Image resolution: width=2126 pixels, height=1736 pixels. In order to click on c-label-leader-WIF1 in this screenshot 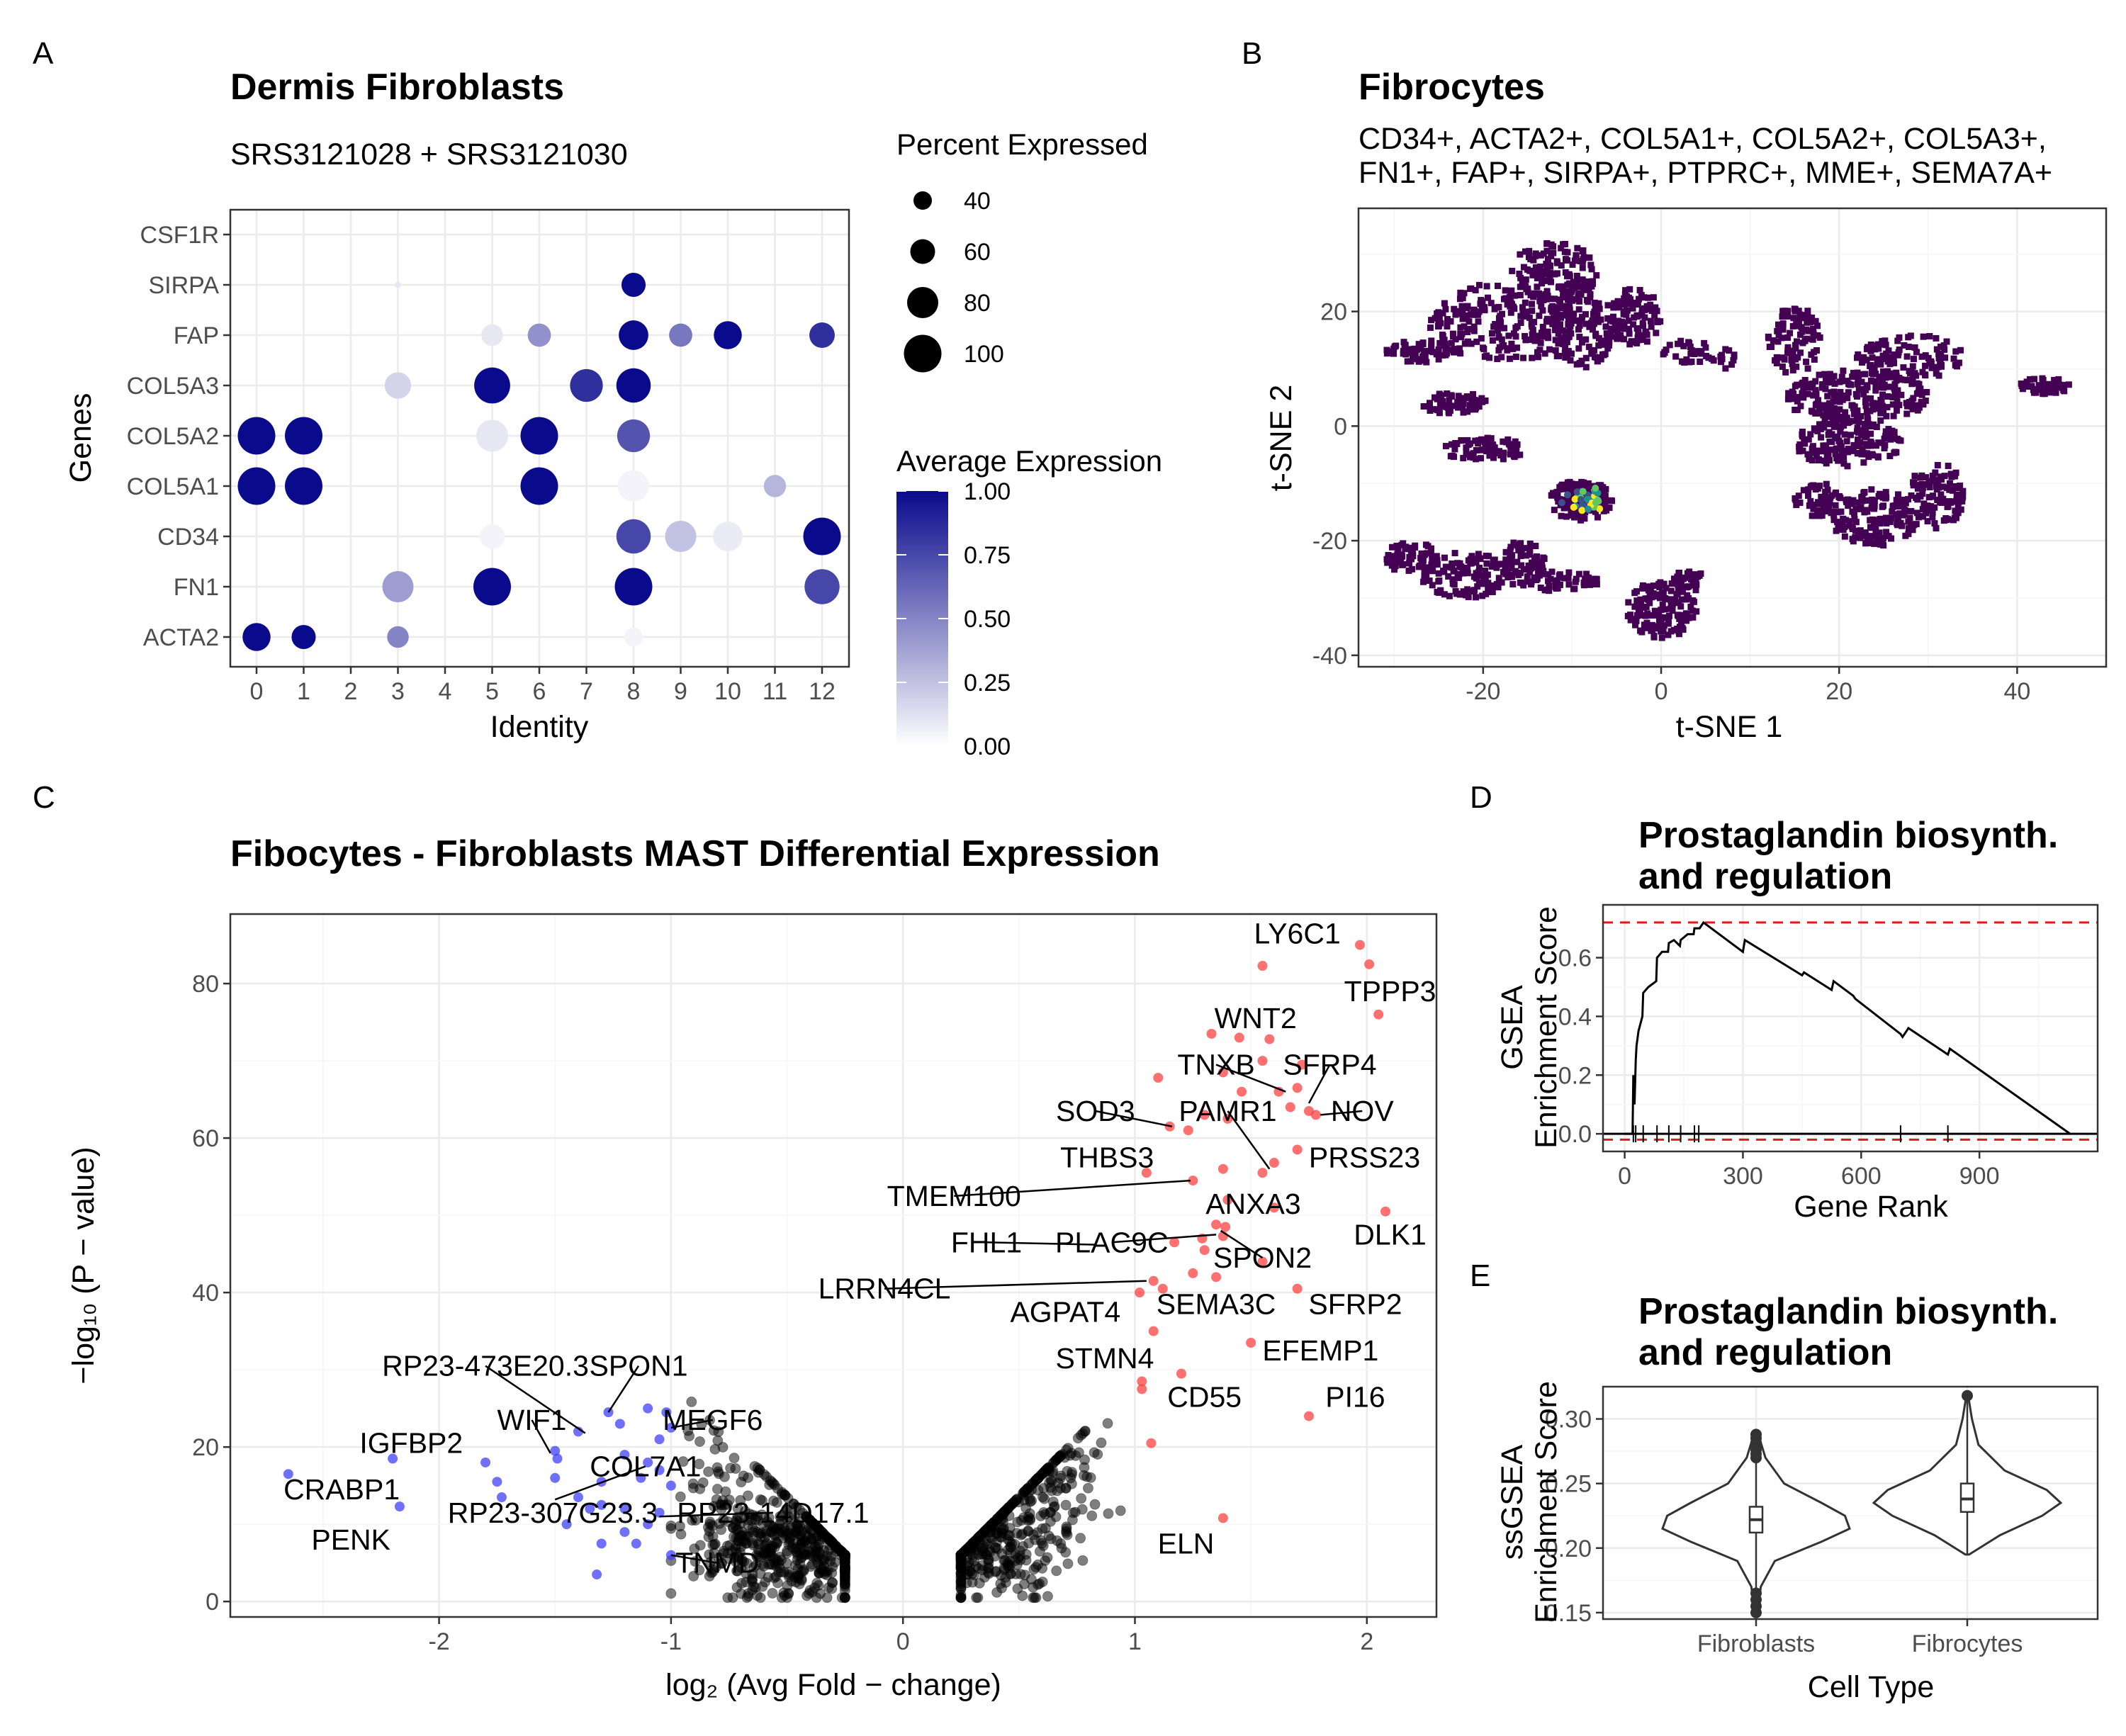, I will do `click(541, 1436)`.